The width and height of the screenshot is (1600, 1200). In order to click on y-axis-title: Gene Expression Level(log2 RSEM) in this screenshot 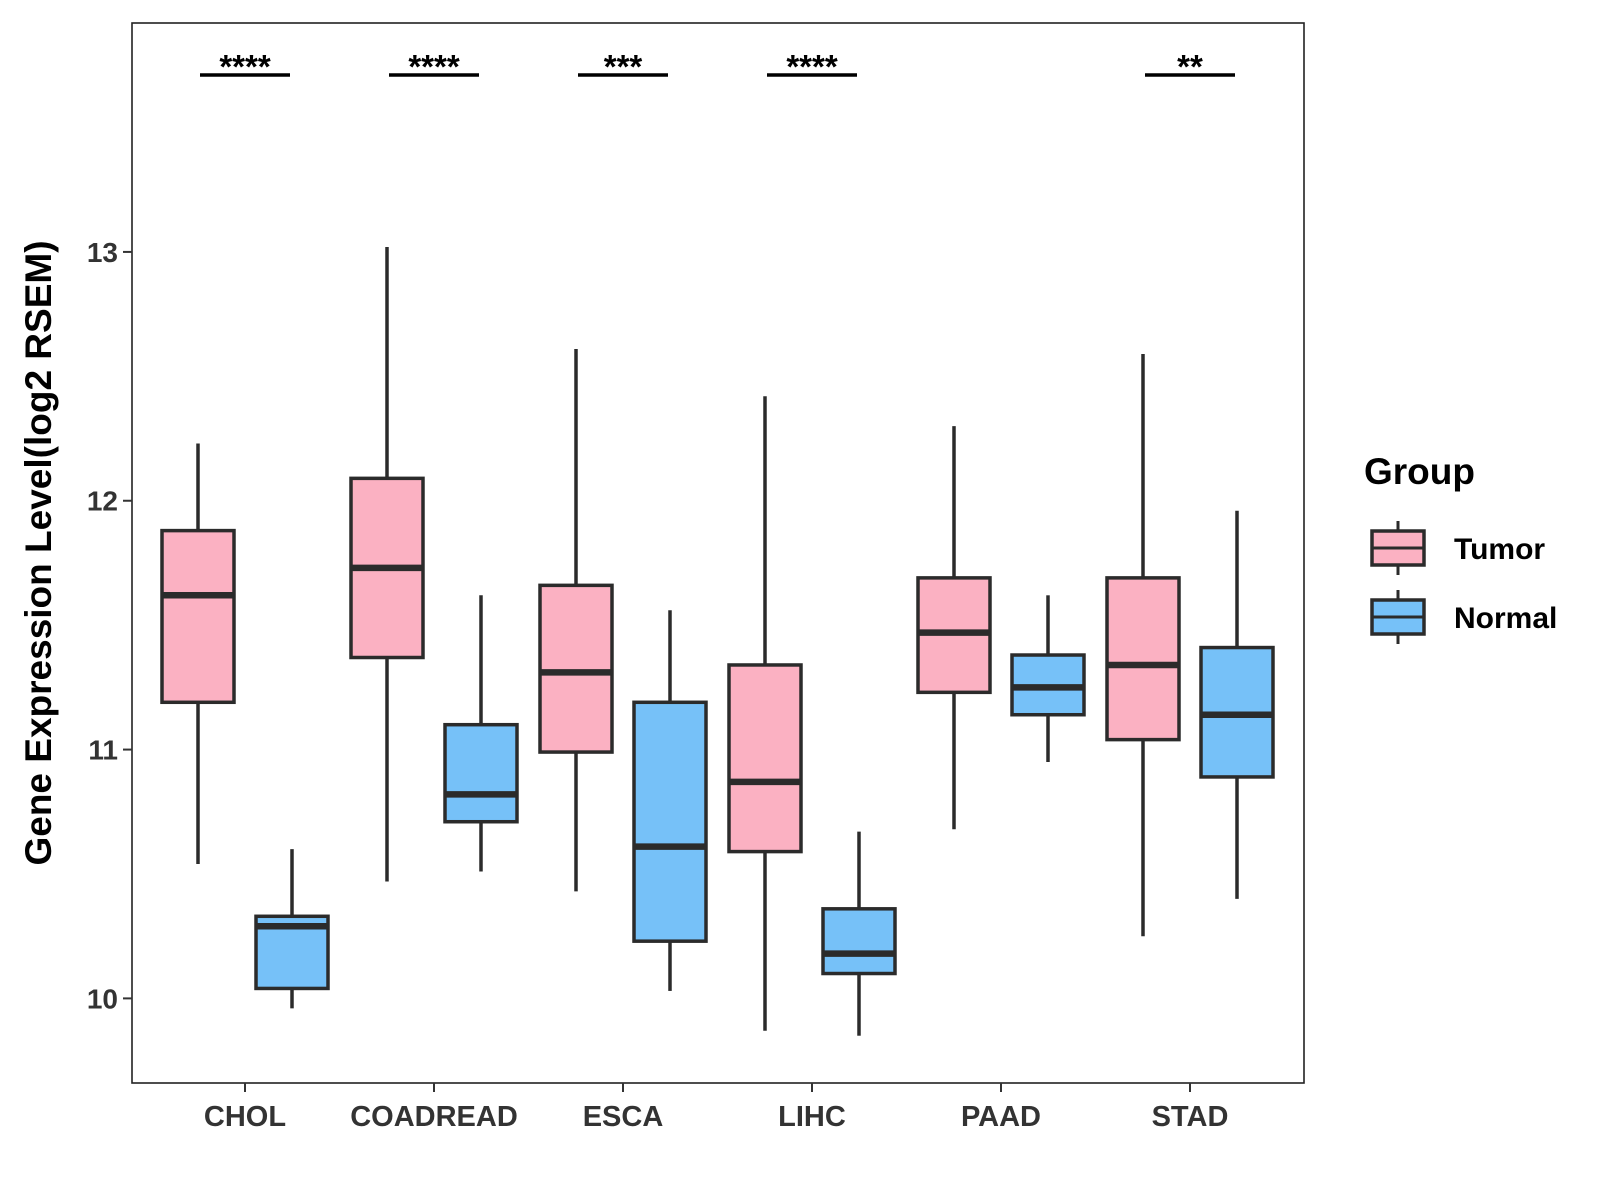, I will do `click(38, 552)`.